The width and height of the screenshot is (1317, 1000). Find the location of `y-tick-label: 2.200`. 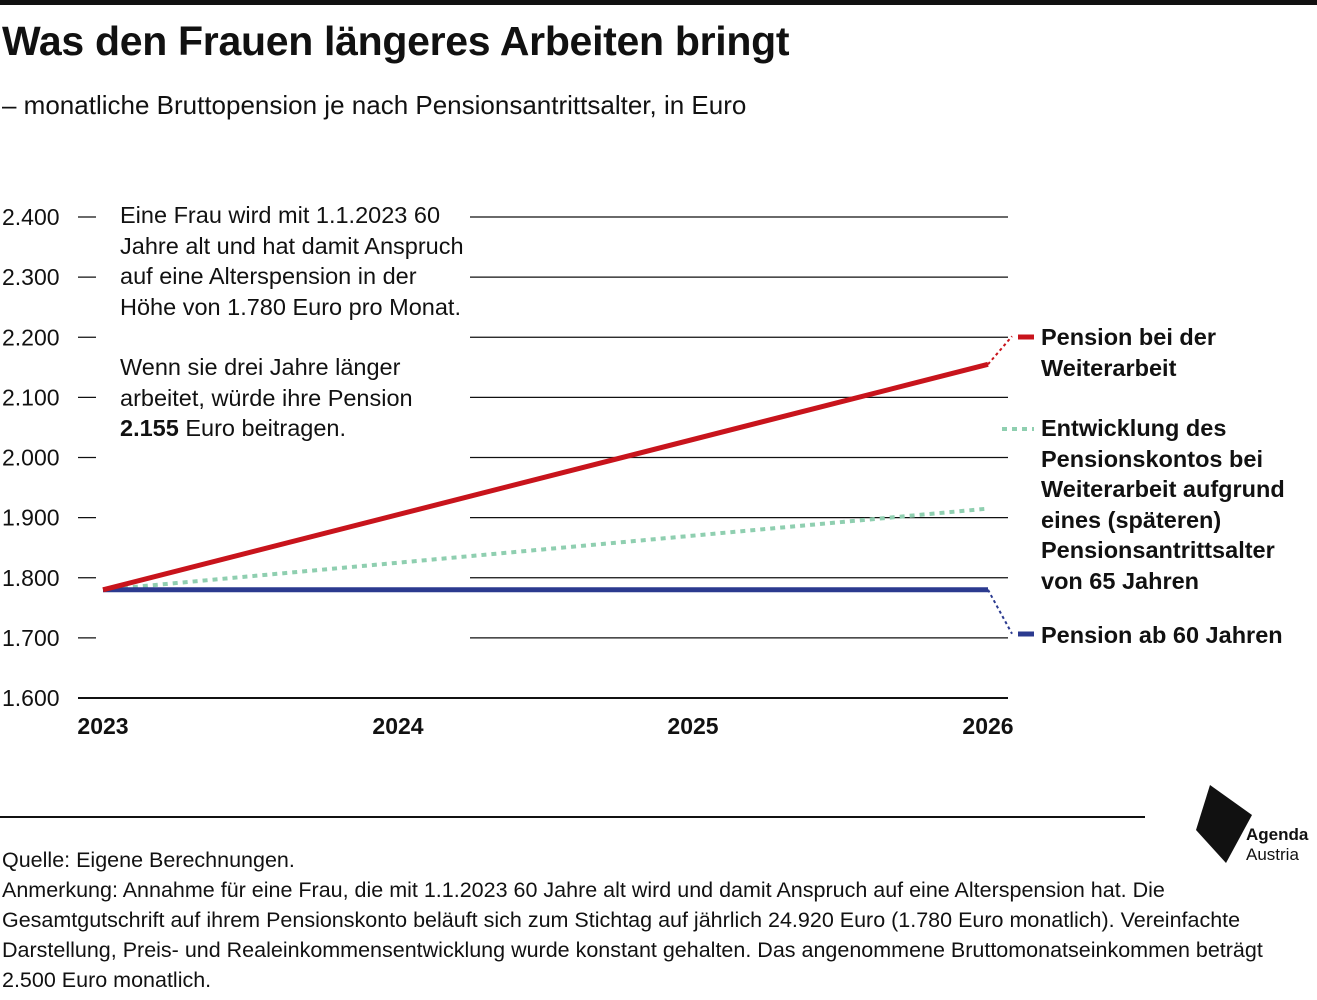

y-tick-label: 2.200 is located at coordinates (31, 337).